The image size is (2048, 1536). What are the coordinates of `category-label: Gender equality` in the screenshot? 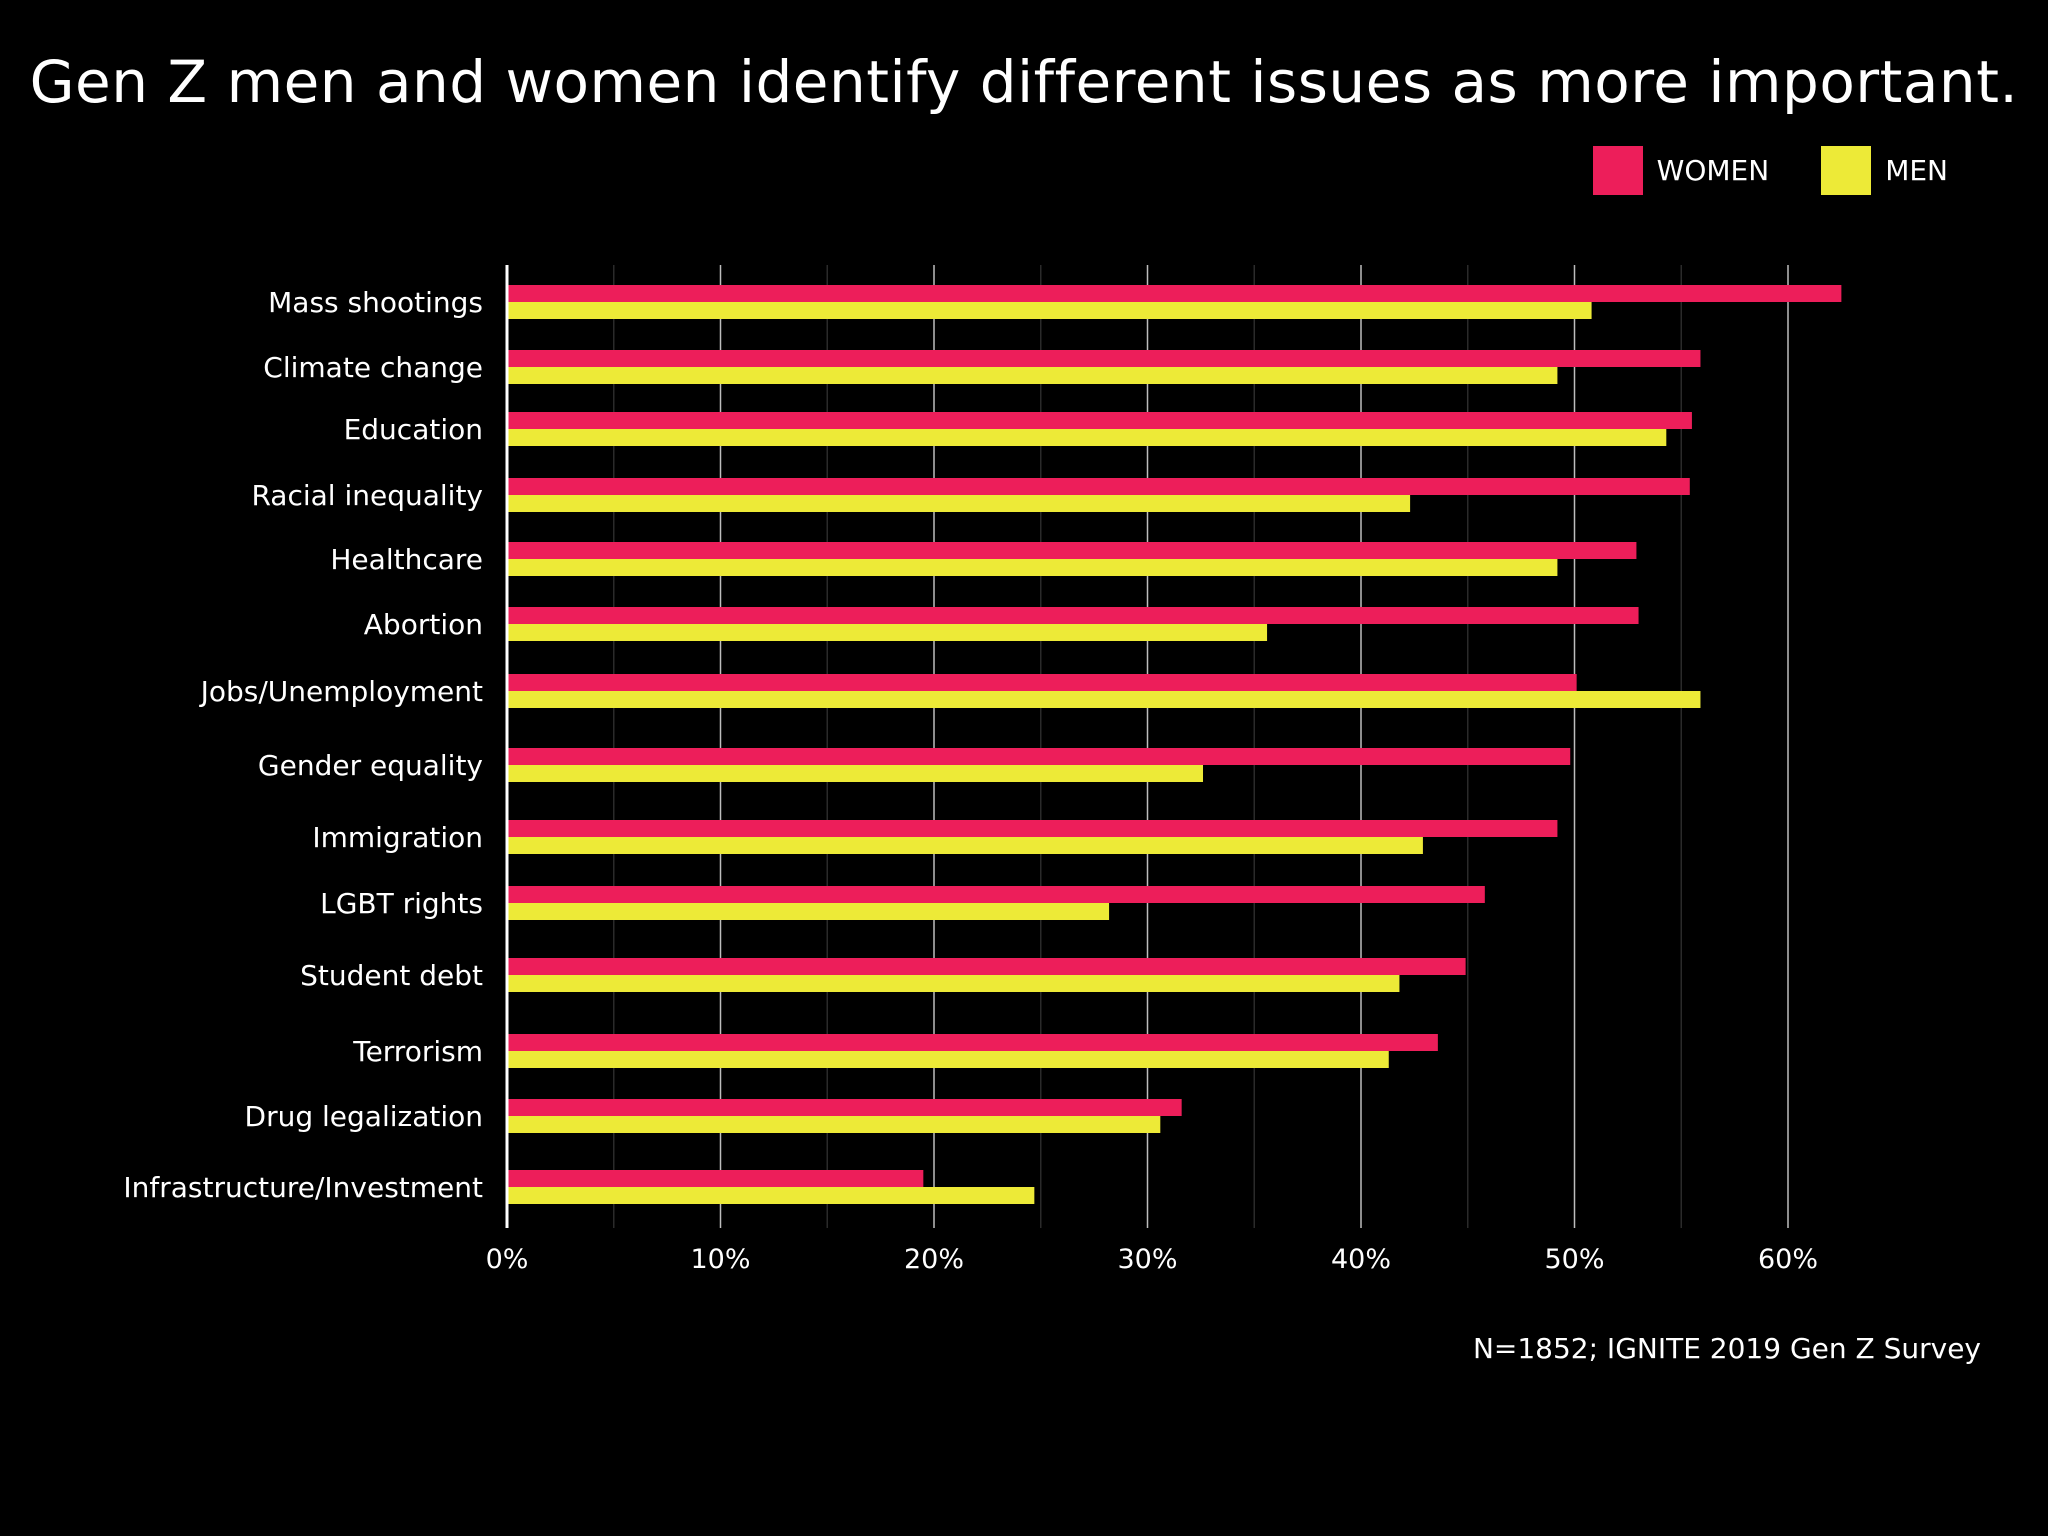 It's located at (370, 765).